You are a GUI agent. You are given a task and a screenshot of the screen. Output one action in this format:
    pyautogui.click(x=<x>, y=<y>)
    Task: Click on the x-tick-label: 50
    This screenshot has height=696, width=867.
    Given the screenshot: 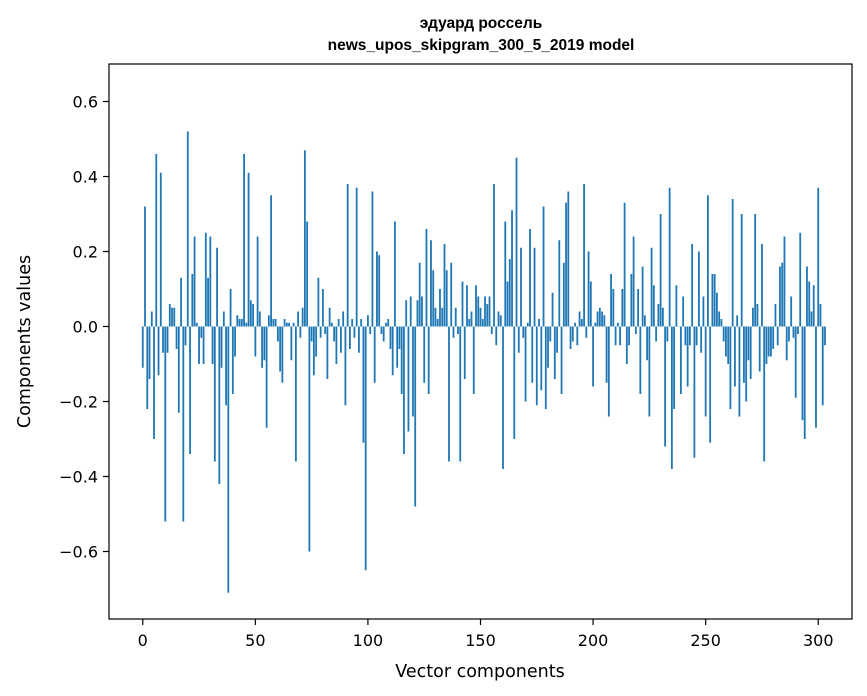 What is the action you would take?
    pyautogui.click(x=255, y=640)
    